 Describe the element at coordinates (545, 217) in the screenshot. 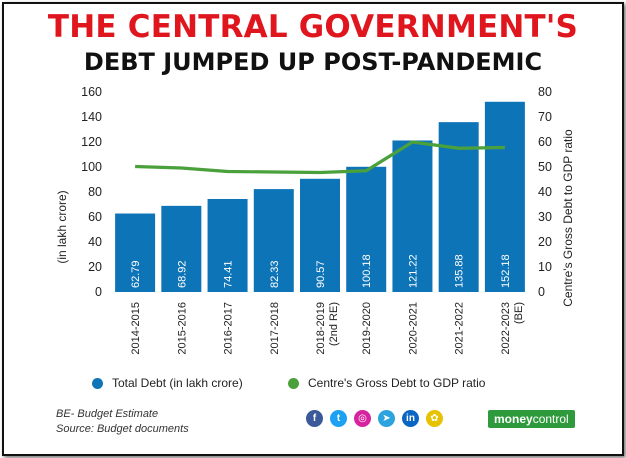

I see `right-tick-label: 30` at that location.